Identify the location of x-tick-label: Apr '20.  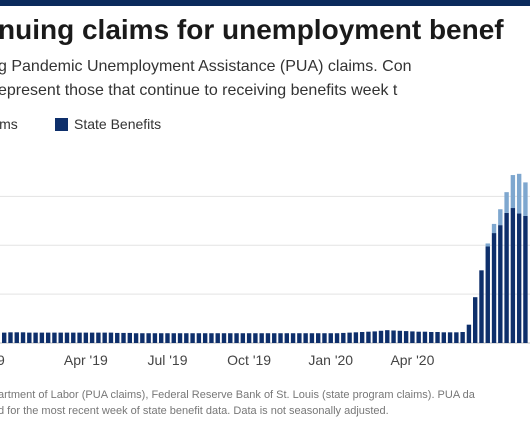
(412, 360).